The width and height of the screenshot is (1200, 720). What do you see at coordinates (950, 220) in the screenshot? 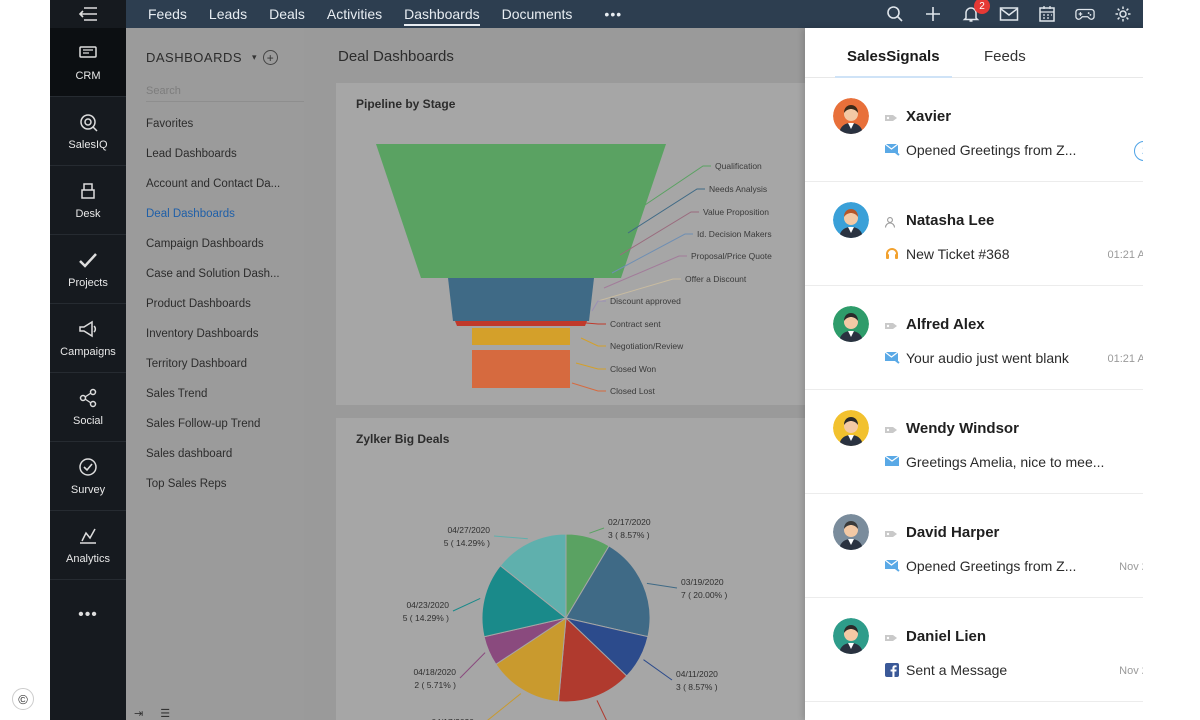
I see `signal-contact-name: Natasha Lee` at bounding box center [950, 220].